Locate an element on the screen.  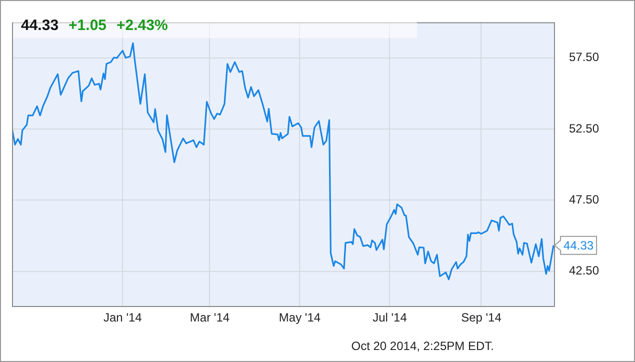
y-tick-label: 42.50 is located at coordinates (584, 271).